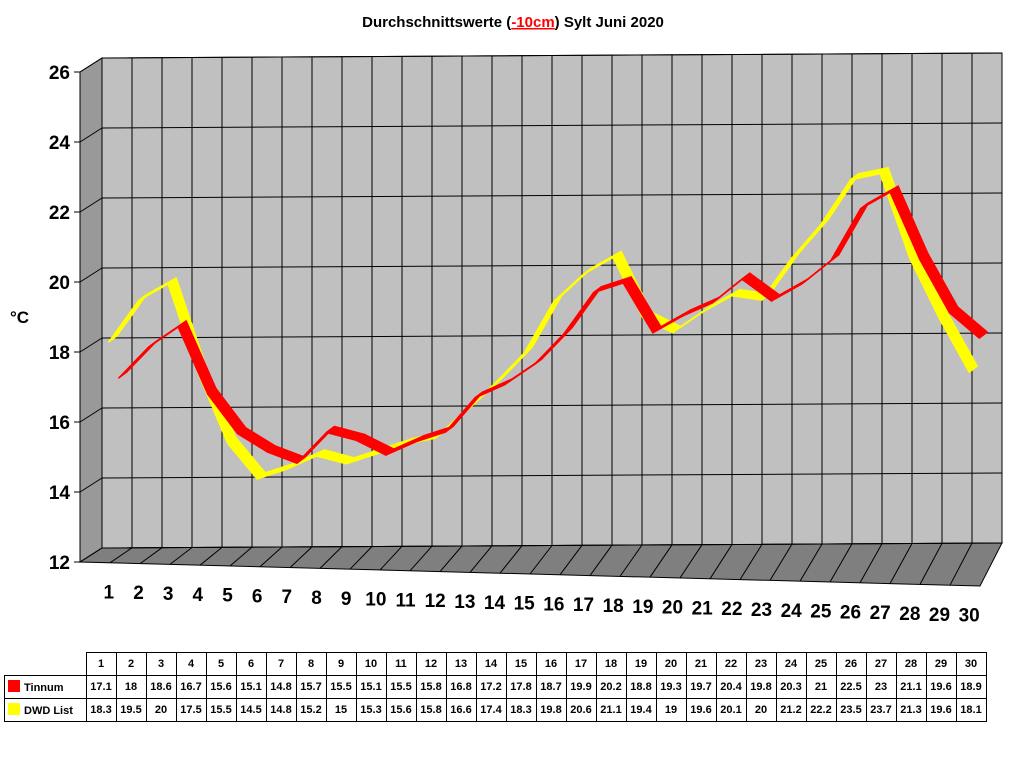  Describe the element at coordinates (45, 687) in the screenshot. I see `legend-entry: Tinnum` at that location.